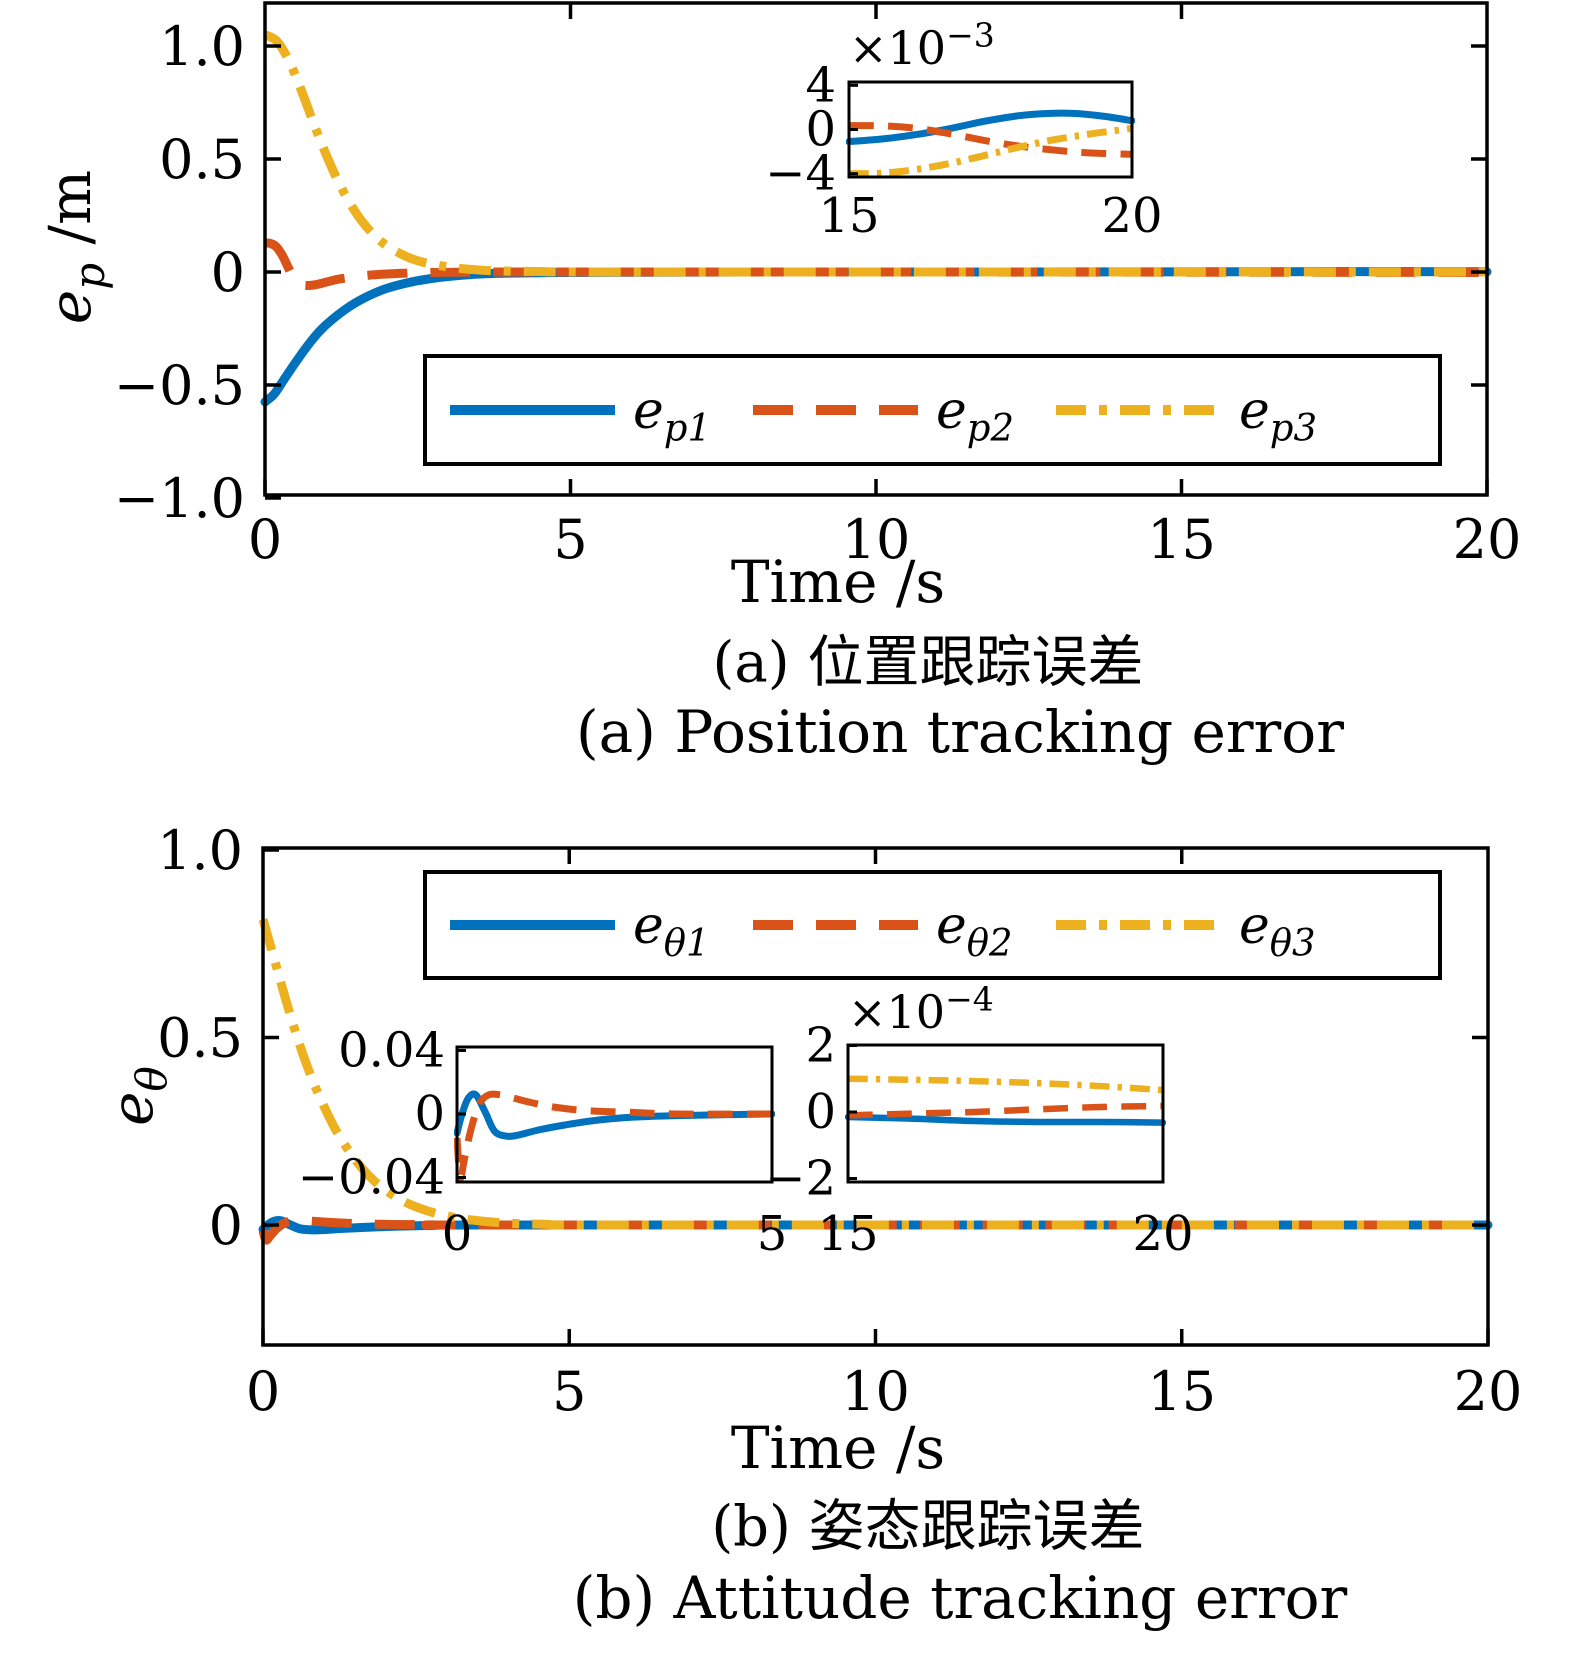 This screenshot has height=1658, width=1575. What do you see at coordinates (838, 1448) in the screenshot?
I see `xlabel-b: Time /s` at bounding box center [838, 1448].